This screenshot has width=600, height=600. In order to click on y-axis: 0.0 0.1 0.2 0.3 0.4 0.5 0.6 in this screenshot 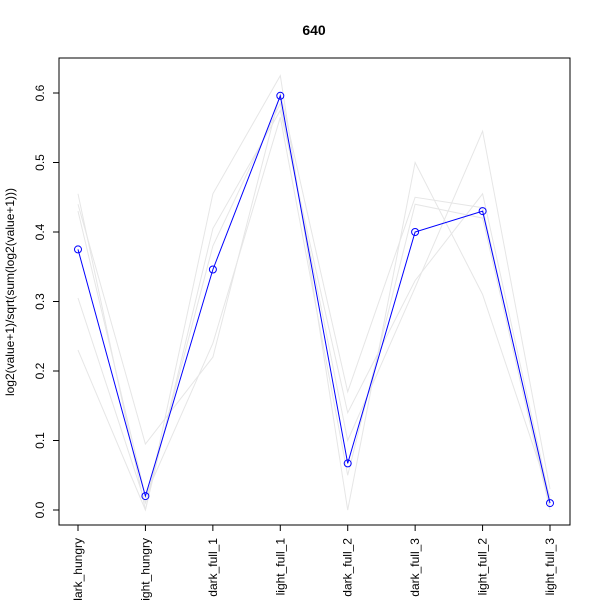, I will do `click(46, 301)`.